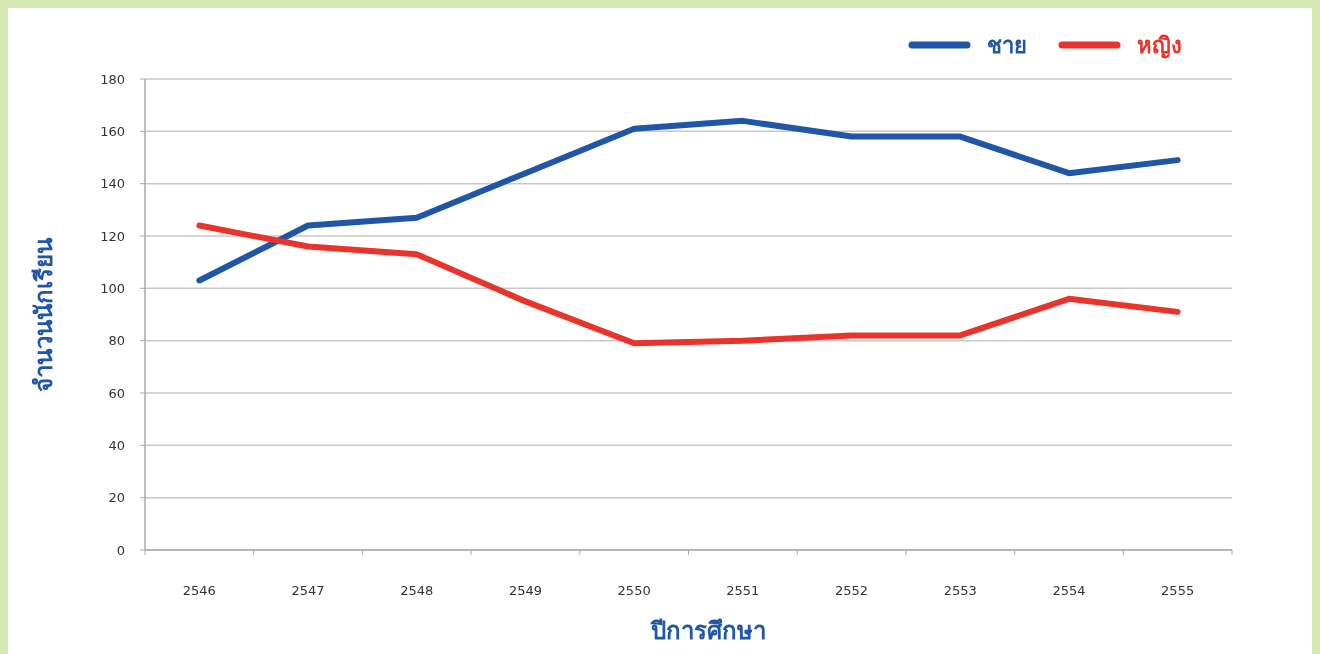 The image size is (1320, 654). Describe the element at coordinates (1159, 45) in the screenshot. I see `legend-label: หญิง` at that location.